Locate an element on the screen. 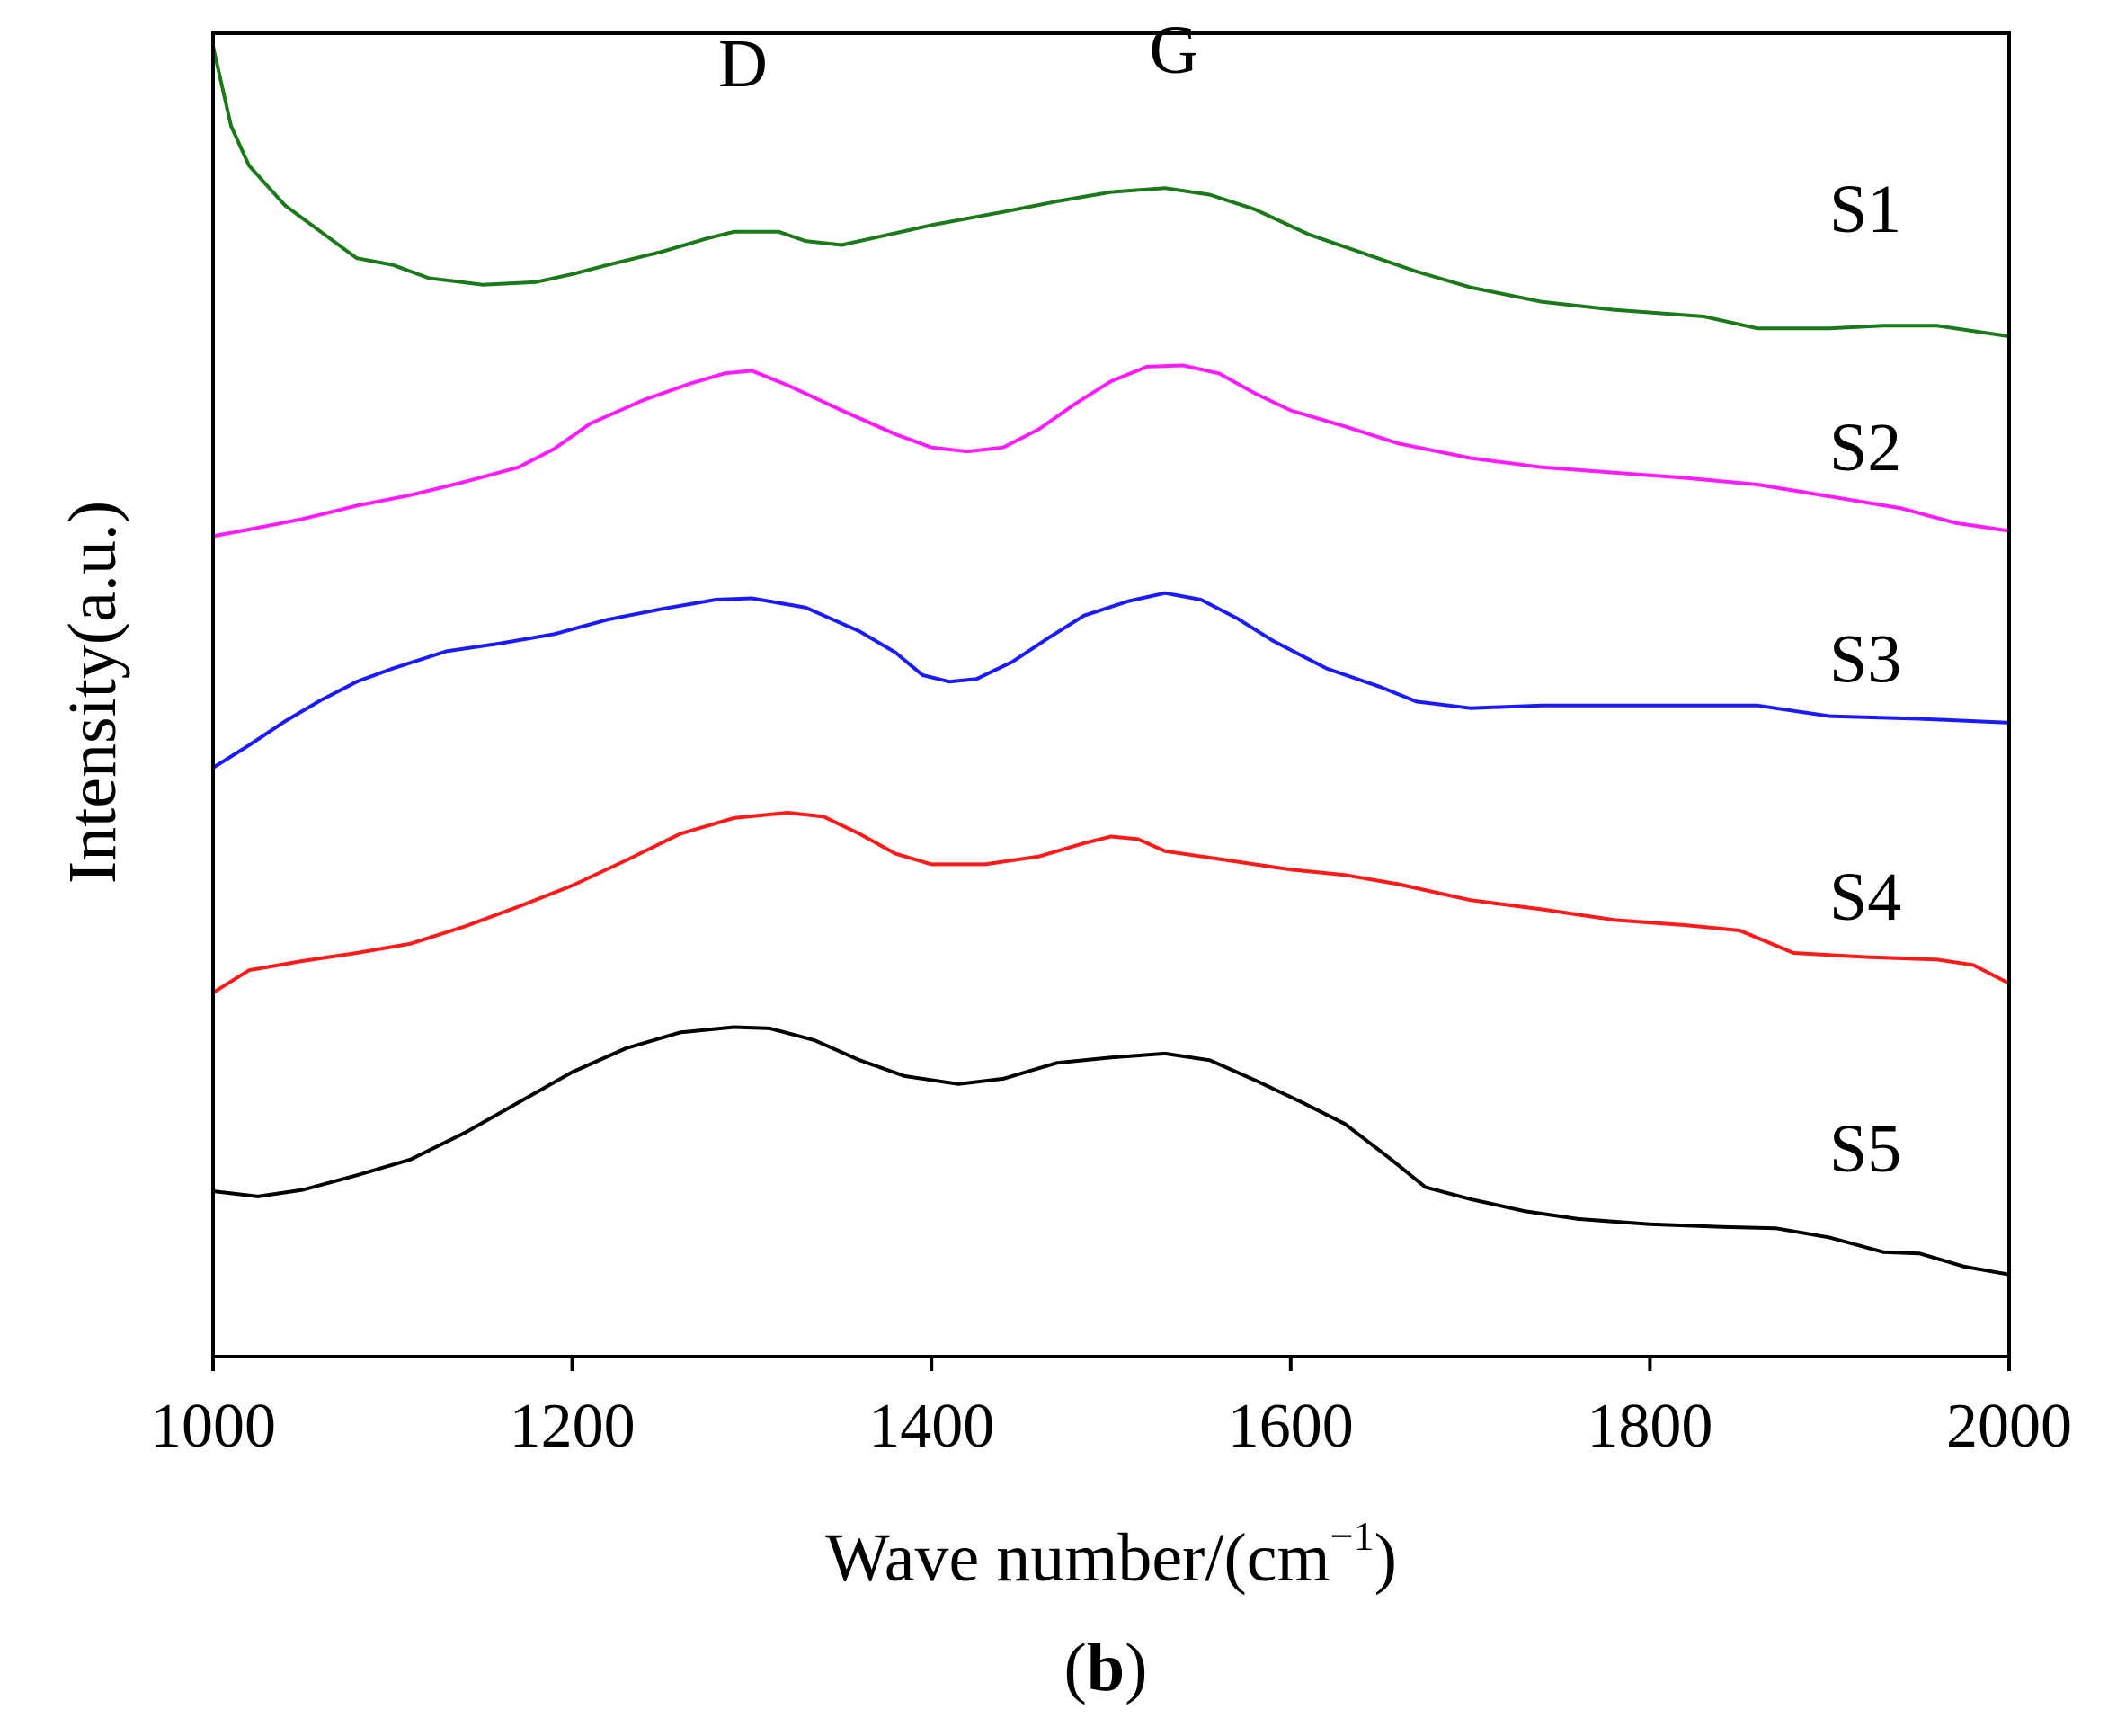 Image resolution: width=2117 pixels, height=1736 pixels. x-tick-label-1600: 1600 is located at coordinates (1291, 1426).